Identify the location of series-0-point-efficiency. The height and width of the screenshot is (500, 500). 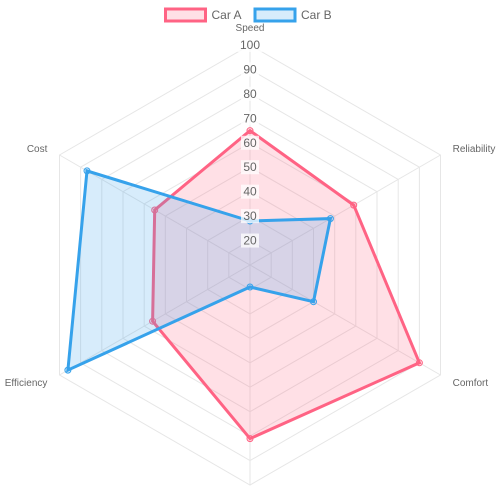
(153, 321).